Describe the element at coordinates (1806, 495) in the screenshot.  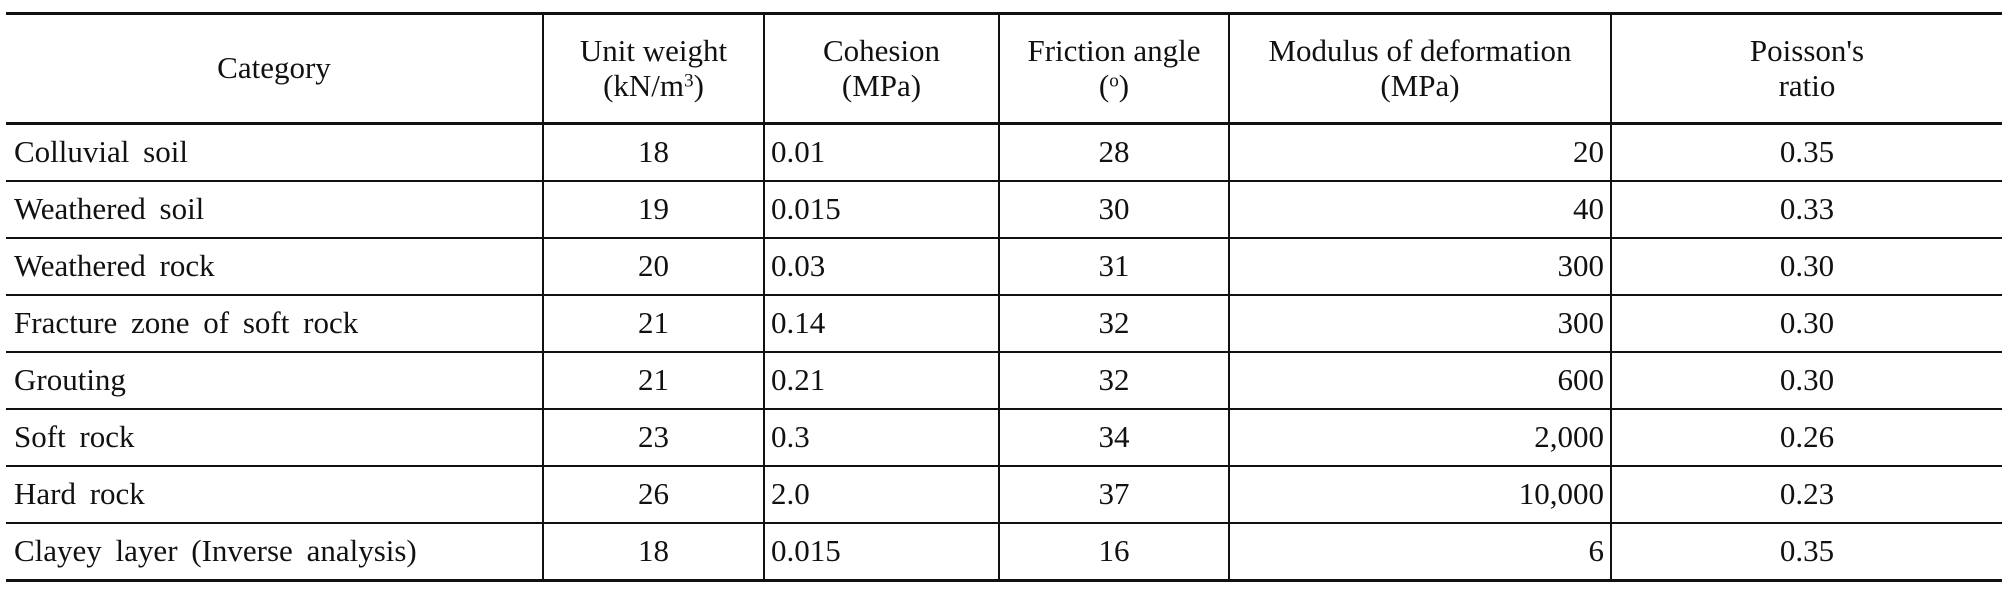
I see `cell-poisson: 0.23` at that location.